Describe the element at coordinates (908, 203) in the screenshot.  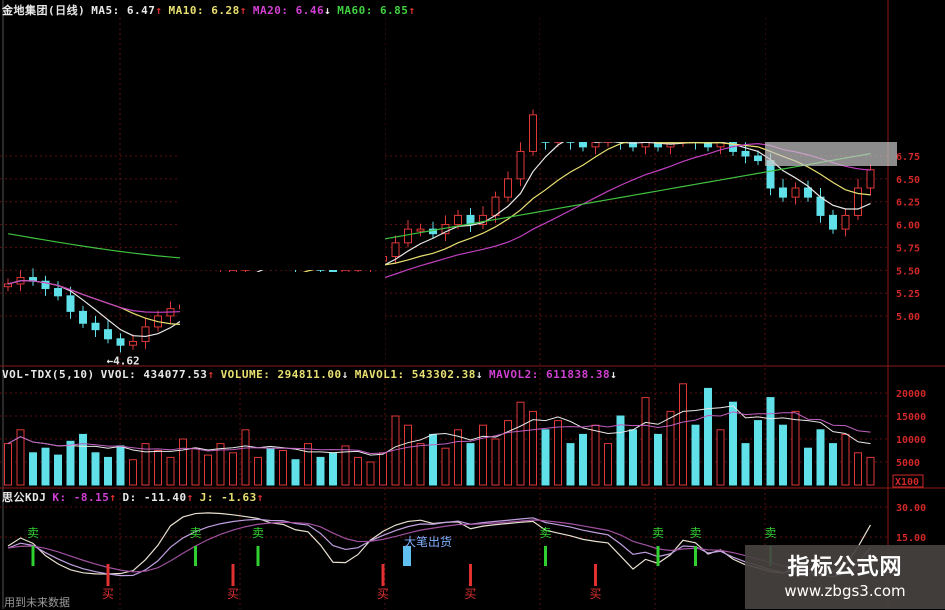
I see `price-tick-label: 6.25` at that location.